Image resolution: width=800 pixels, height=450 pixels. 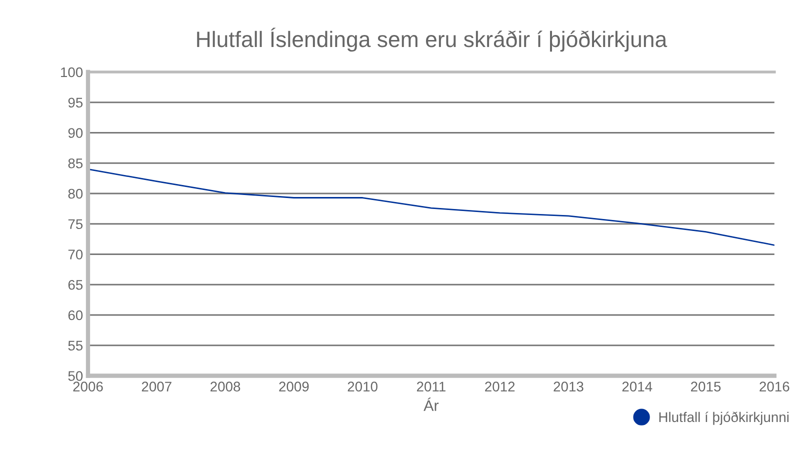 What do you see at coordinates (75, 193) in the screenshot?
I see `y-tick-label: 80` at bounding box center [75, 193].